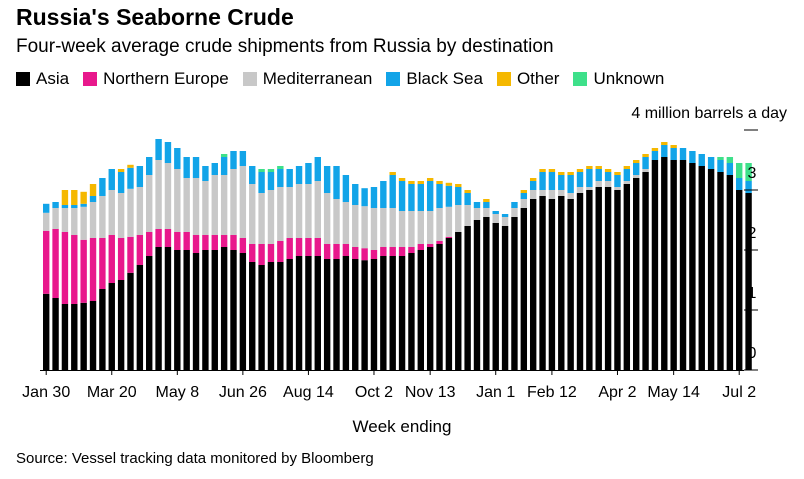  I want to click on x-tick-label-nov-13: Nov 13, so click(430, 392).